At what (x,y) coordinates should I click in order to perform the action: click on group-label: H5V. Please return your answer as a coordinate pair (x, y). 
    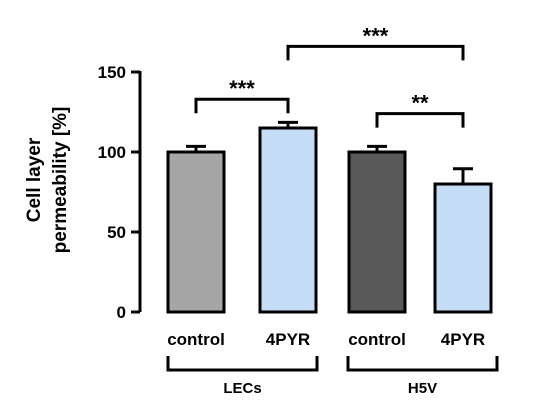
    Looking at the image, I should click on (422, 388).